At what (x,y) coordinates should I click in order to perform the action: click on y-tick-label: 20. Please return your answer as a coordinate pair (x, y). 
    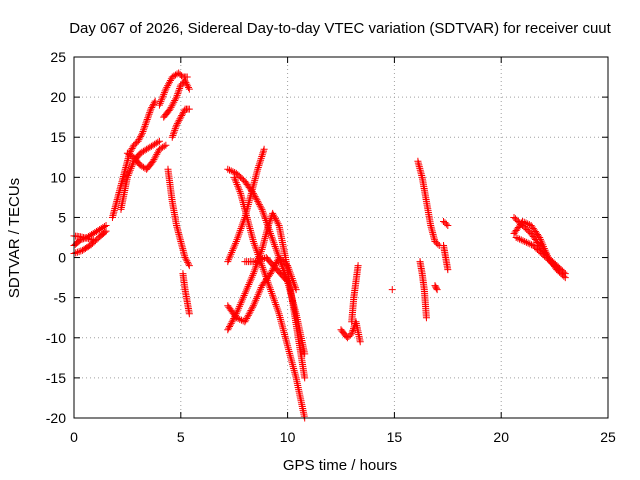
    Looking at the image, I should click on (58, 97).